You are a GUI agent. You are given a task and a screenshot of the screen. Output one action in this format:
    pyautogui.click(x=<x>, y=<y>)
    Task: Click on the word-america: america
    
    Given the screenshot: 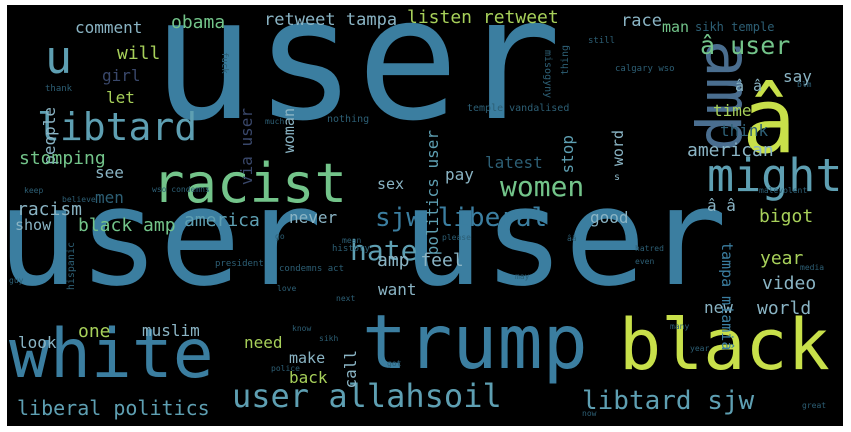 What is the action you would take?
    pyautogui.click(x=222, y=220)
    